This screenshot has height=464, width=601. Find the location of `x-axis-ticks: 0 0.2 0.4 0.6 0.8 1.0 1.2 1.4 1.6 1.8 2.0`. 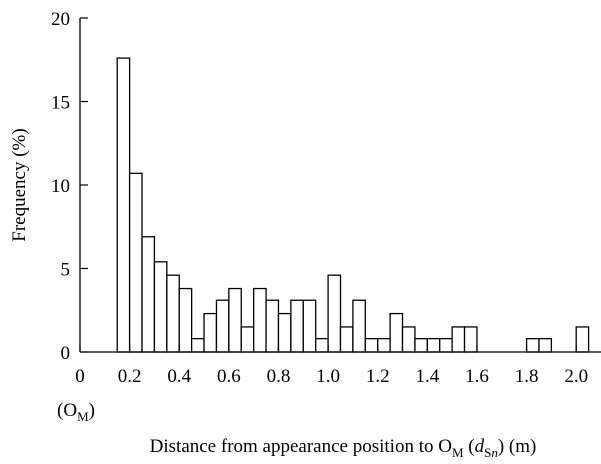

x-axis-ticks: 0 0.2 0.4 0.6 0.8 1.0 1.2 1.4 1.6 1.8 2.0 is located at coordinates (331, 366).